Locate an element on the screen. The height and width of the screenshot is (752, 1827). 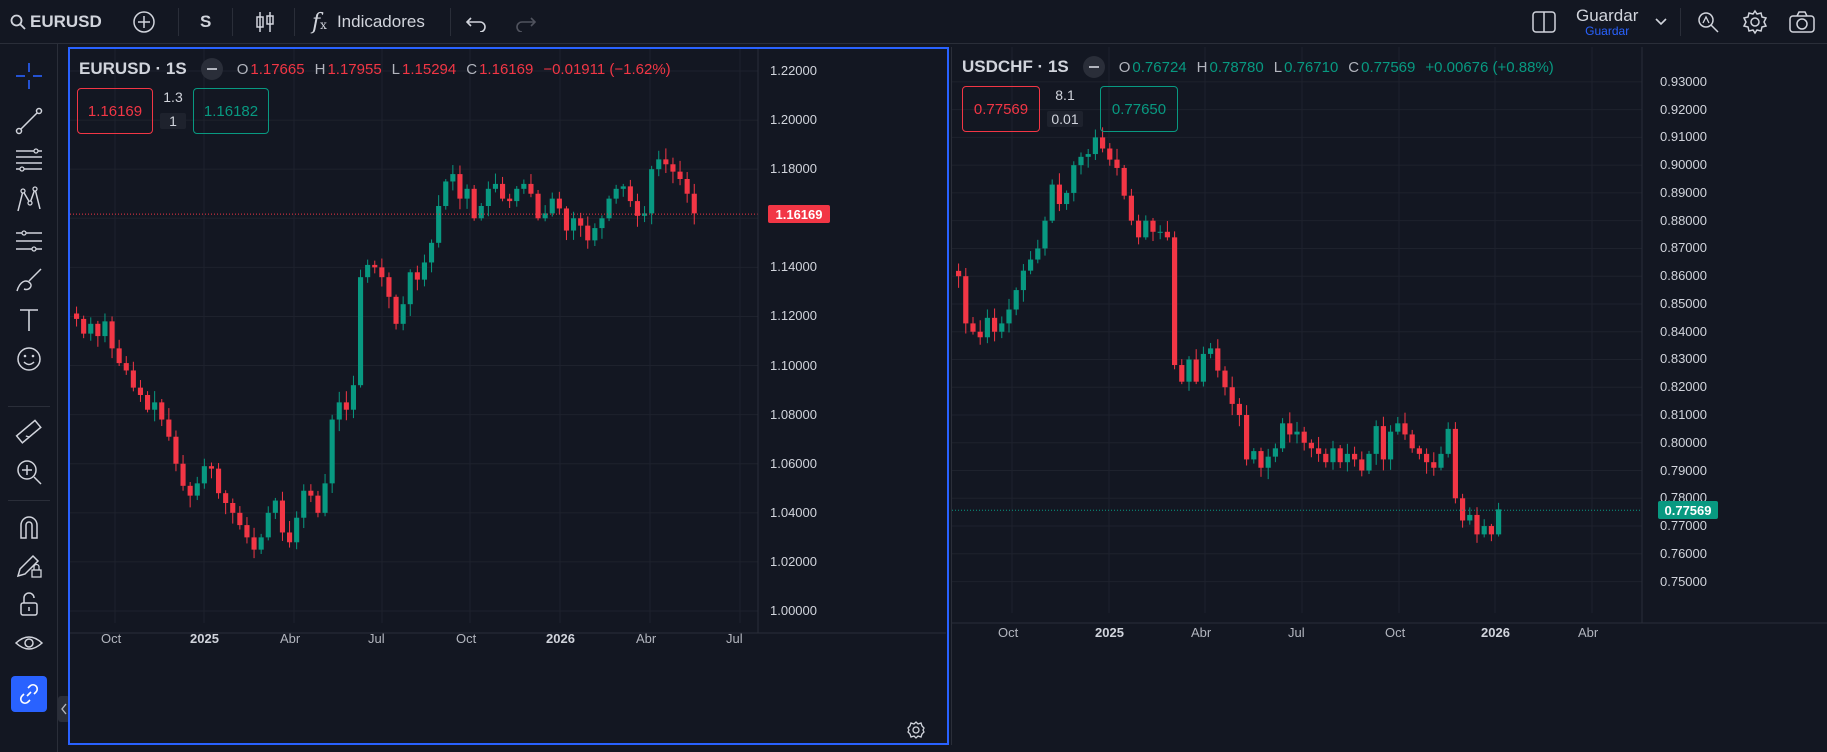
hide-drawings-tool is located at coordinates (29, 643).